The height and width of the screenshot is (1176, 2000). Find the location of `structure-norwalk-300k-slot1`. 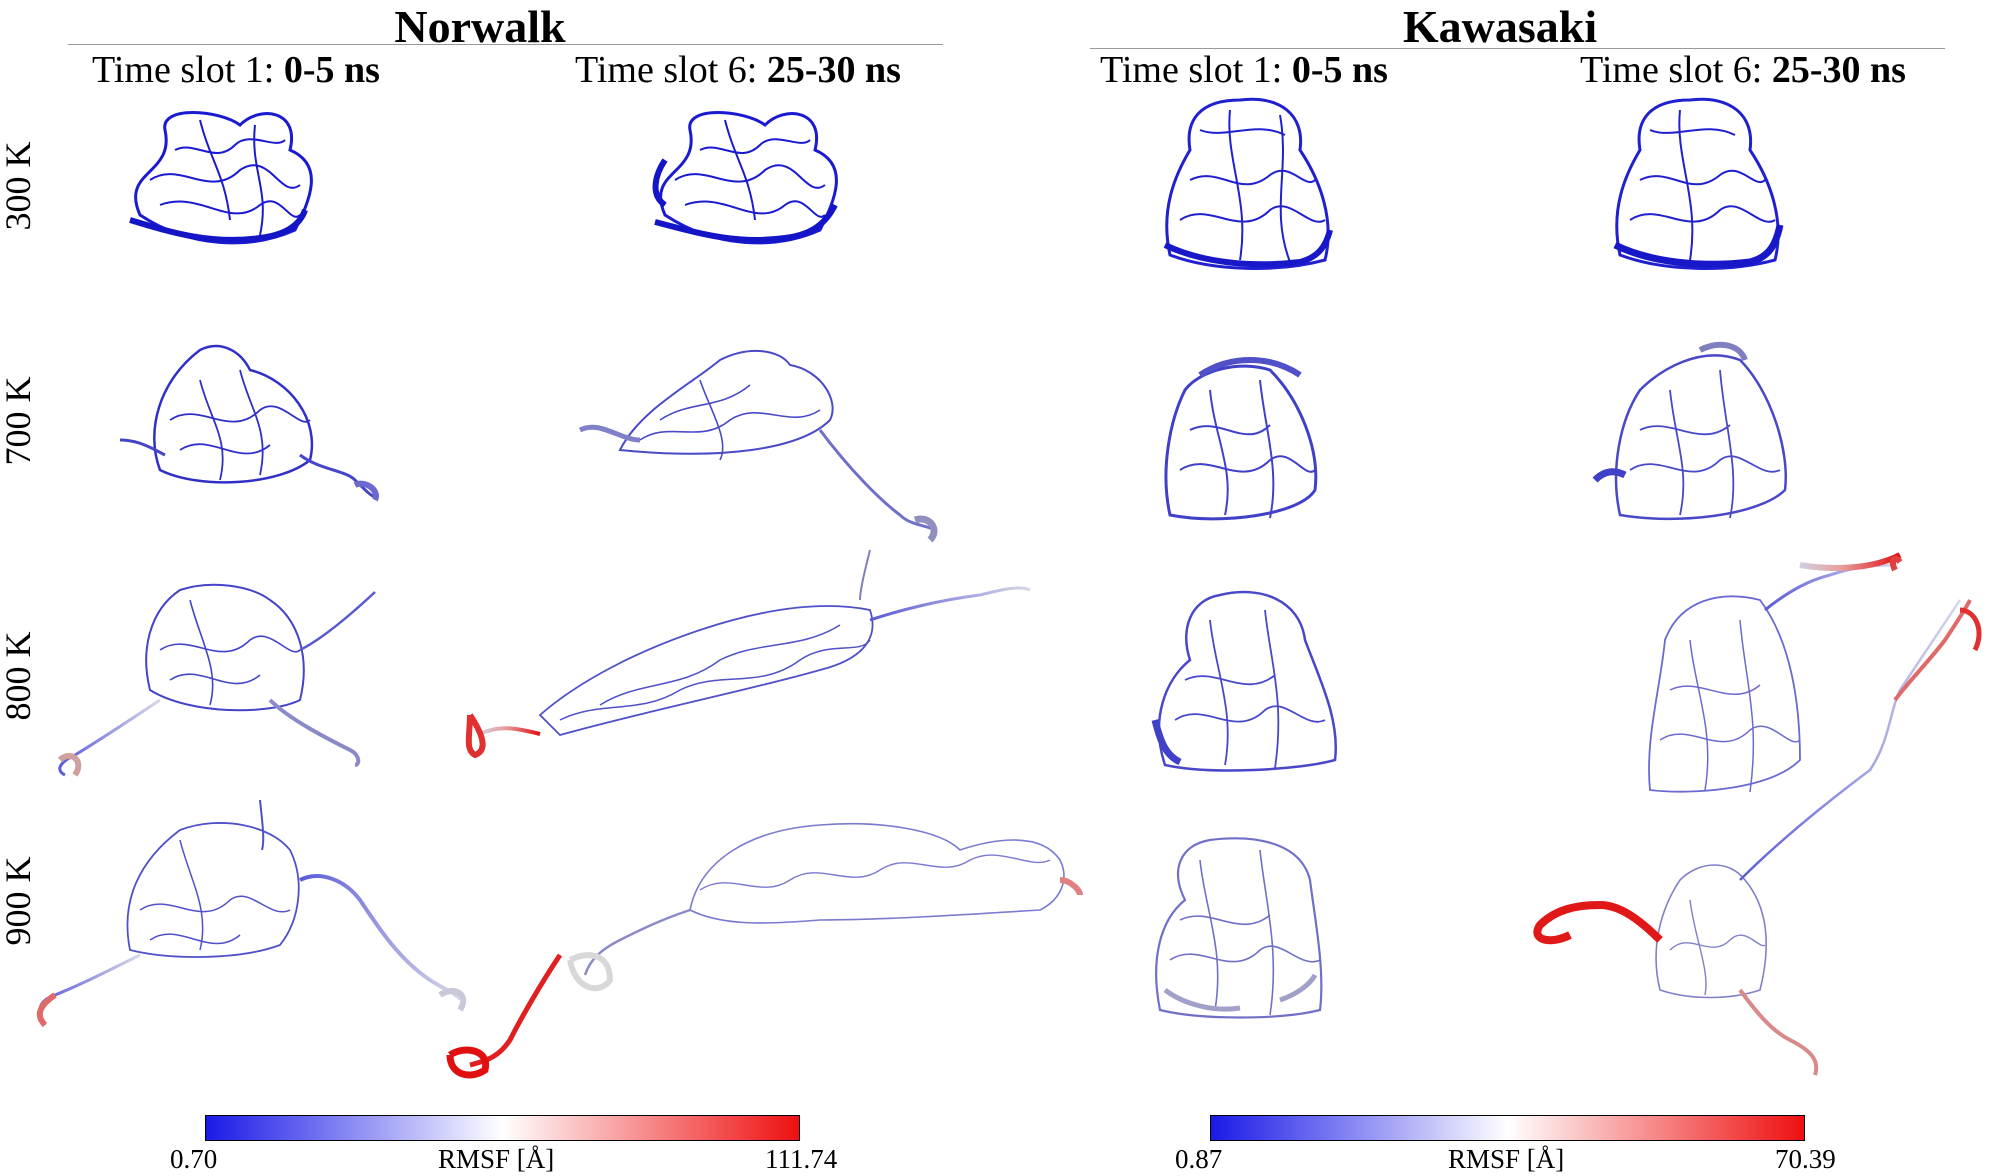

structure-norwalk-300k-slot1 is located at coordinates (221, 178).